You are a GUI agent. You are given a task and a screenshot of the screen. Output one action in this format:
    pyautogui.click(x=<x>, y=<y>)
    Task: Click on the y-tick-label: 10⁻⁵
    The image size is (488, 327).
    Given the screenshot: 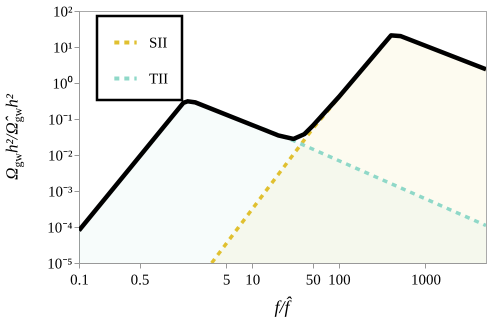 What is the action you would take?
    pyautogui.click(x=59, y=264)
    